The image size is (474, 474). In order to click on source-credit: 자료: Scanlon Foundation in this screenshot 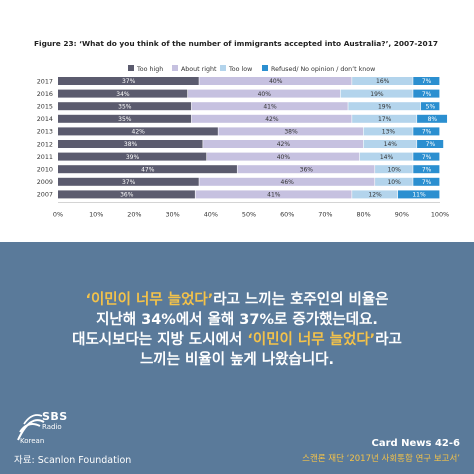, I will do `click(73, 460)`.